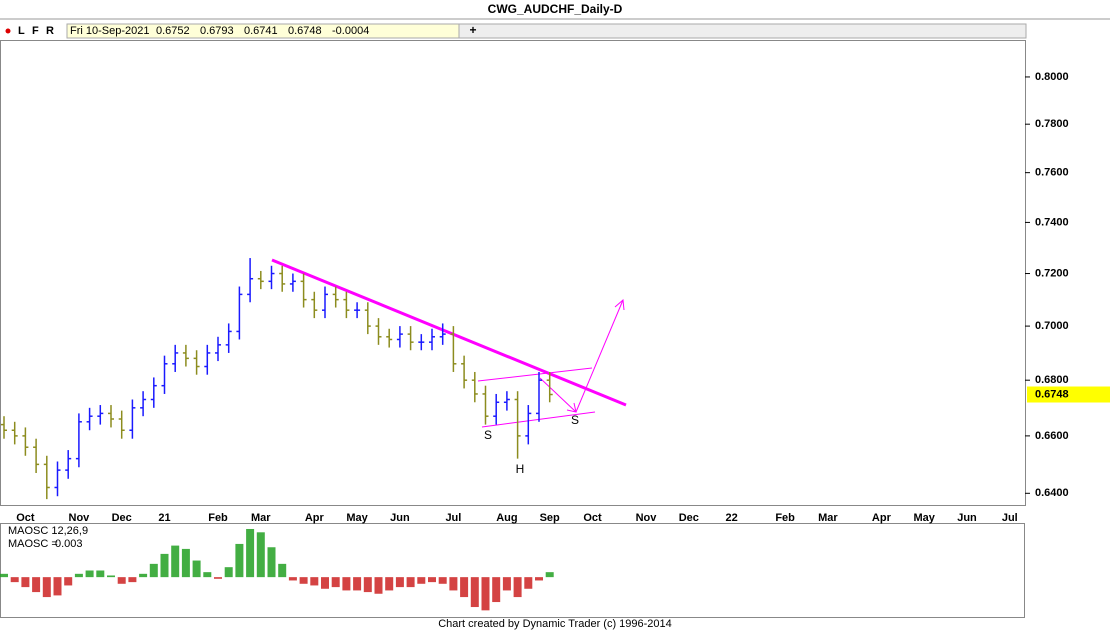 This screenshot has height=632, width=1110. What do you see at coordinates (555, 9) in the screenshot?
I see `chart-title: CWG_AUDCHF_Daily-D` at bounding box center [555, 9].